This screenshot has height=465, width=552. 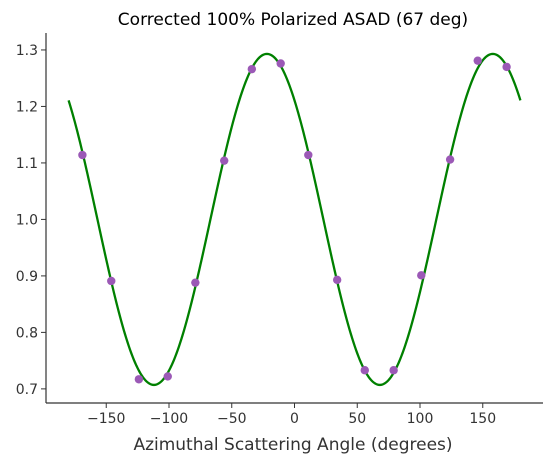 I want to click on chart-title: Corrected 100% Polarized ASAD (67 deg), so click(x=293, y=20).